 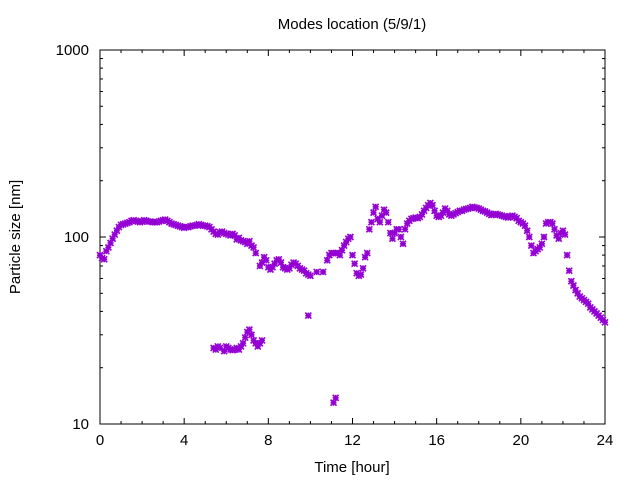 I want to click on y-tick-label: 100, so click(x=76, y=237).